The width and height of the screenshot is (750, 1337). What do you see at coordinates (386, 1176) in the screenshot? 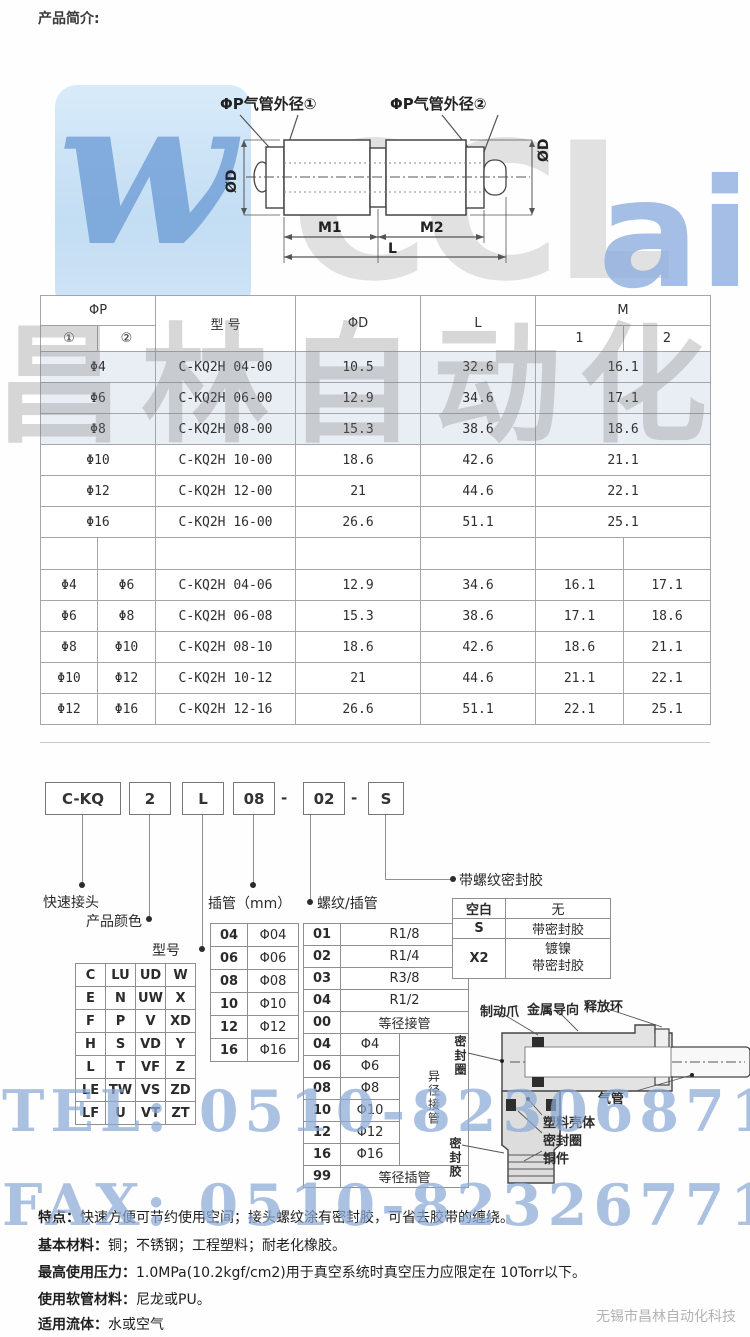
I see `table-row: 99 等径插管` at bounding box center [386, 1176].